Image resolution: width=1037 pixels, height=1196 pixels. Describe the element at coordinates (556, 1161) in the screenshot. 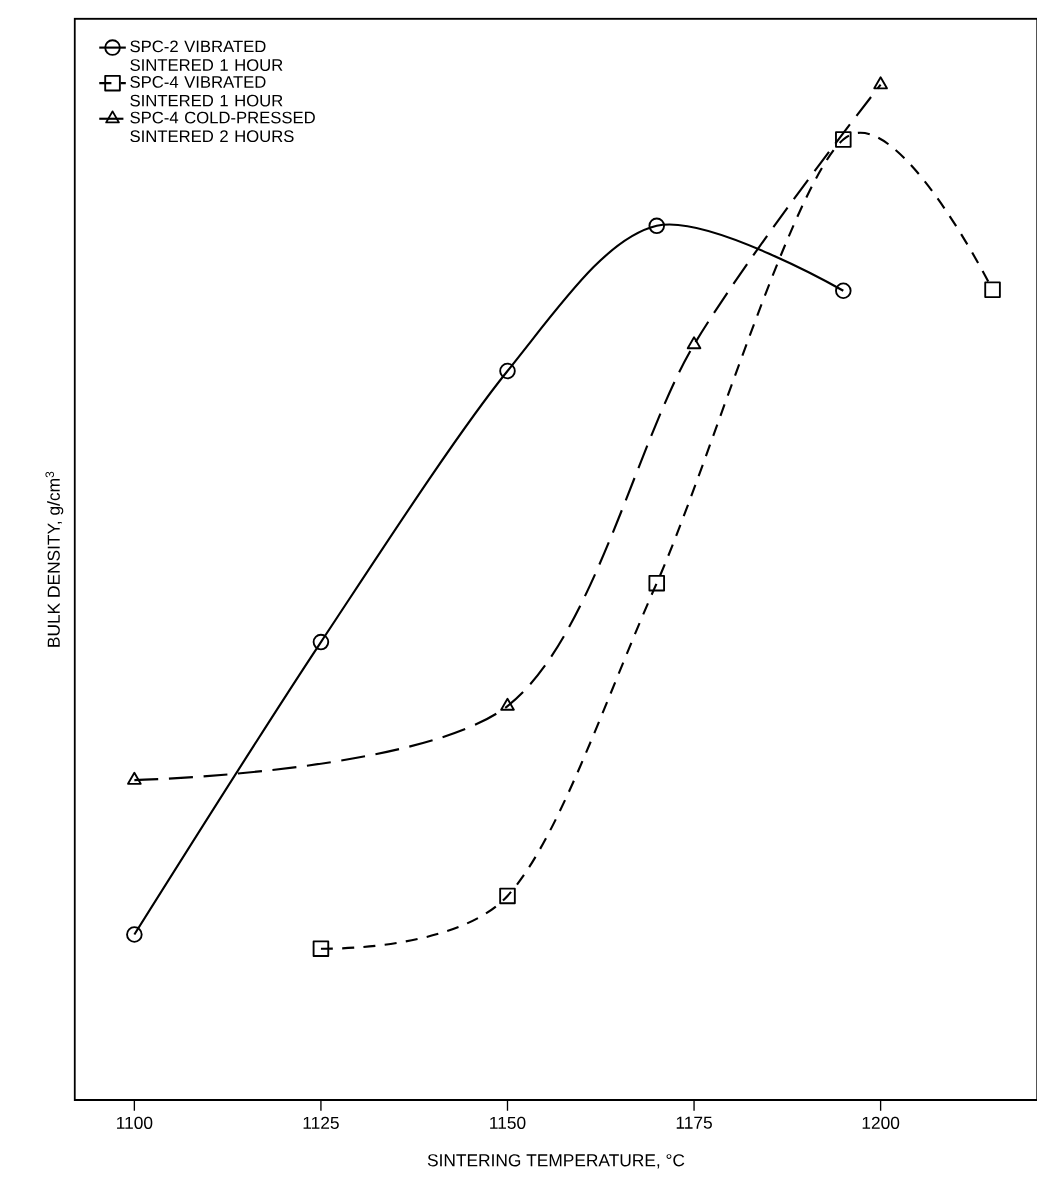

I see `x-axis-title: SINTERING TEMPERATURE, °C` at that location.